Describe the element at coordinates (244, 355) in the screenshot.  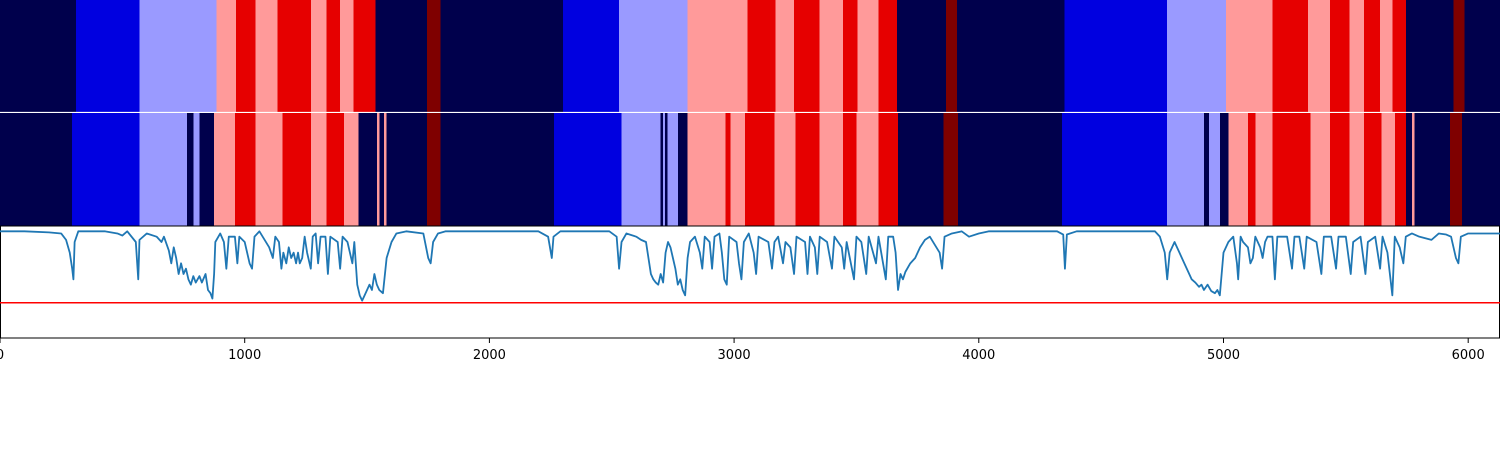
I see `x-tick-label: 1000` at that location.